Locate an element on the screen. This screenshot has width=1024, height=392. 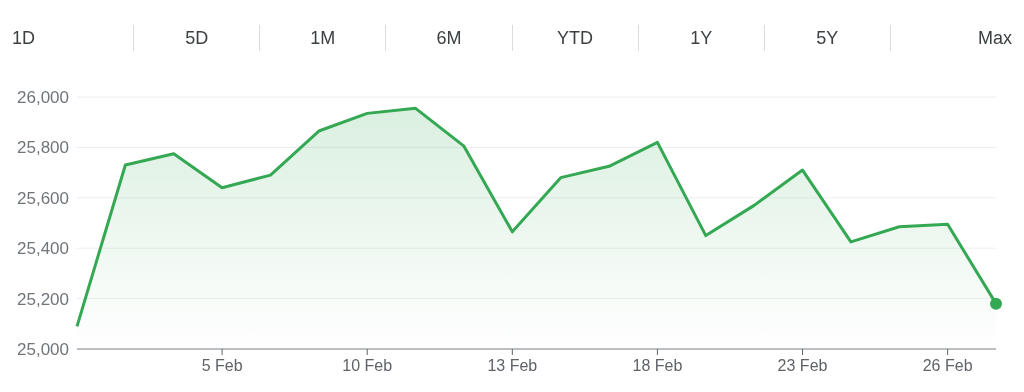
x-tick-label: 5 Feb is located at coordinates (222, 365).